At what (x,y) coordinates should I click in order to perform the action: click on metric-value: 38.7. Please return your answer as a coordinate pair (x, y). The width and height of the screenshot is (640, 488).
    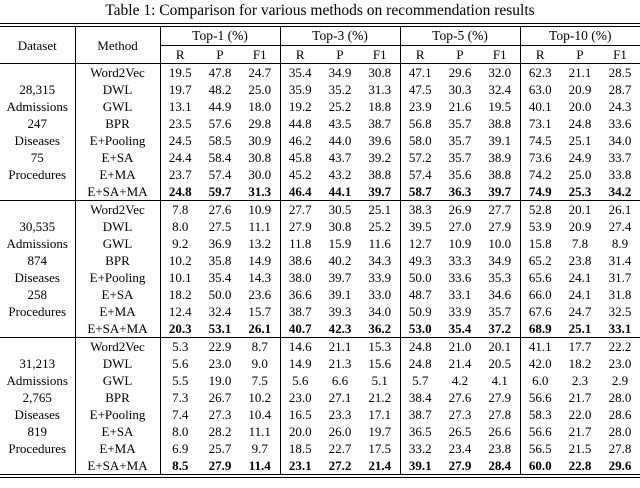
    Looking at the image, I should click on (380, 123).